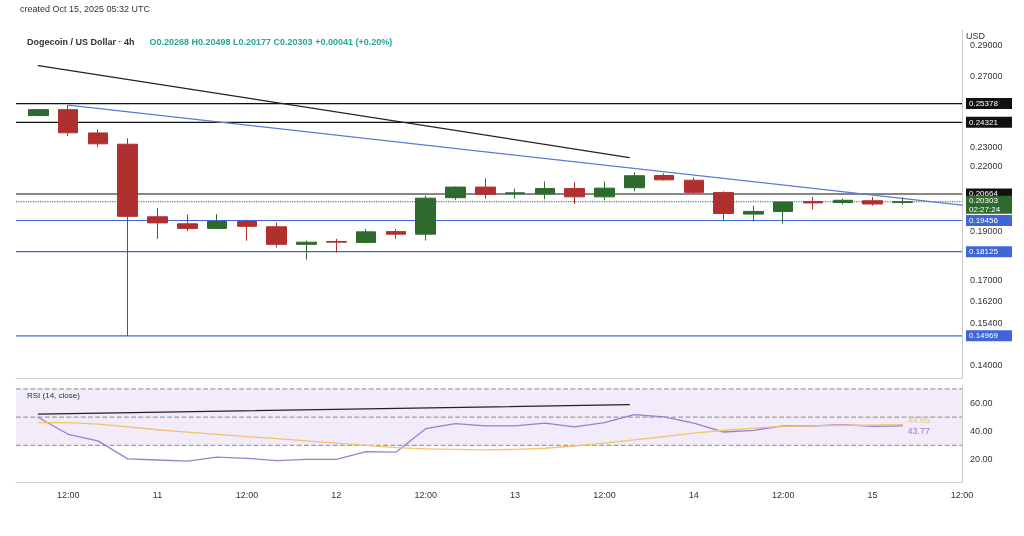 The width and height of the screenshot is (1024, 536). Describe the element at coordinates (986, 365) in the screenshot. I see `y-tick-label: 0.14000` at that location.